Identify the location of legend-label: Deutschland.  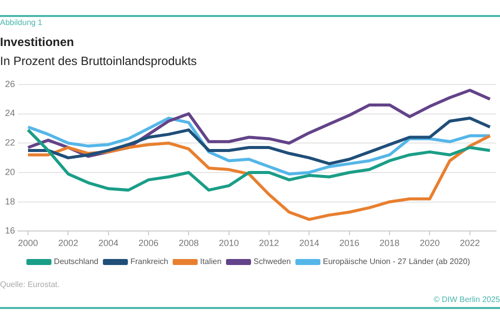
(76, 261).